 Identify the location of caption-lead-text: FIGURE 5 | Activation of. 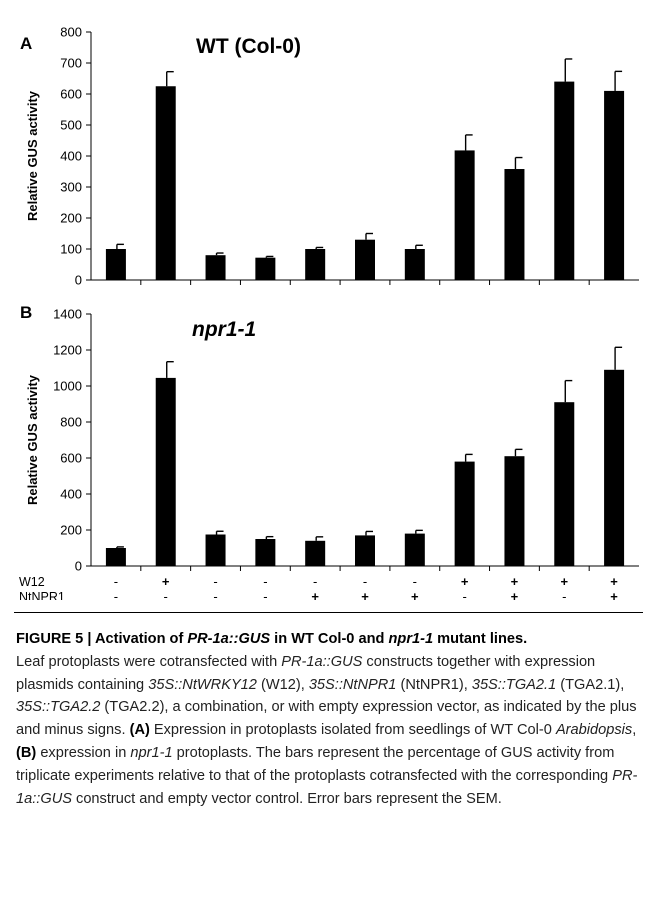
(102, 639).